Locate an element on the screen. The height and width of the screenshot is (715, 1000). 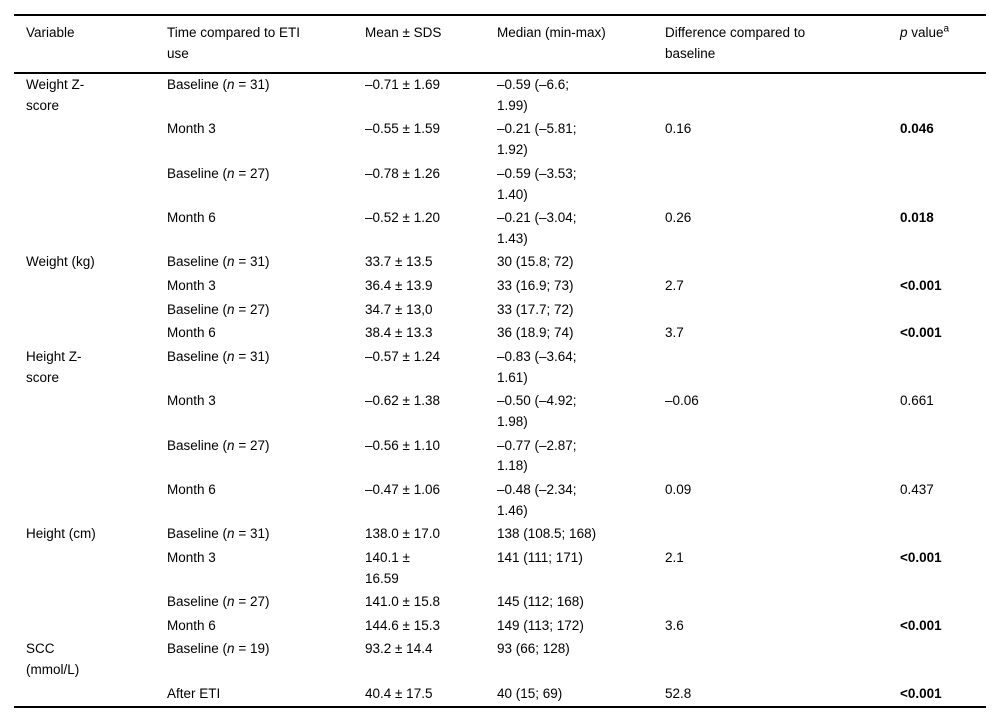
cell-difference: 0.16 is located at coordinates (678, 129).